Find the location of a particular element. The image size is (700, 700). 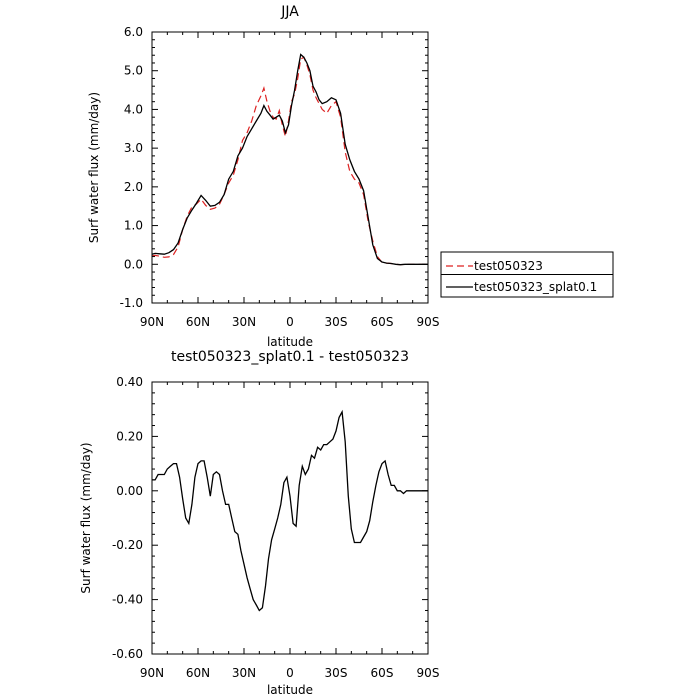

y-tick-label: 3.0 is located at coordinates (133, 148).